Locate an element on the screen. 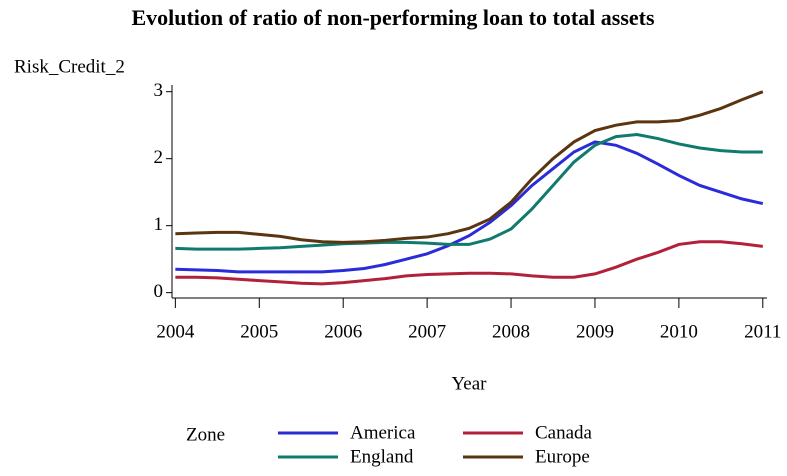 This screenshot has height=476, width=787. y-tick-label: 3 is located at coordinates (159, 90).